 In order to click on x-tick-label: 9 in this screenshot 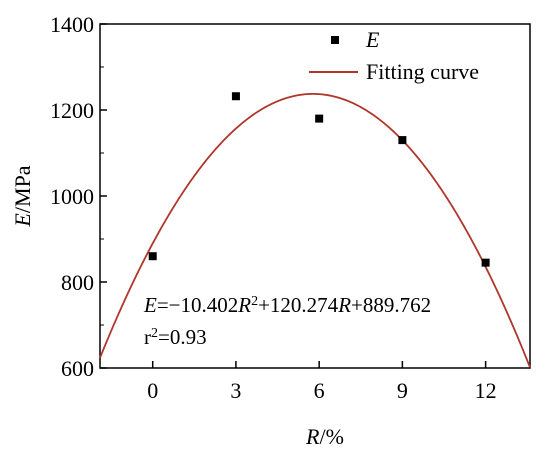, I will do `click(402, 390)`.